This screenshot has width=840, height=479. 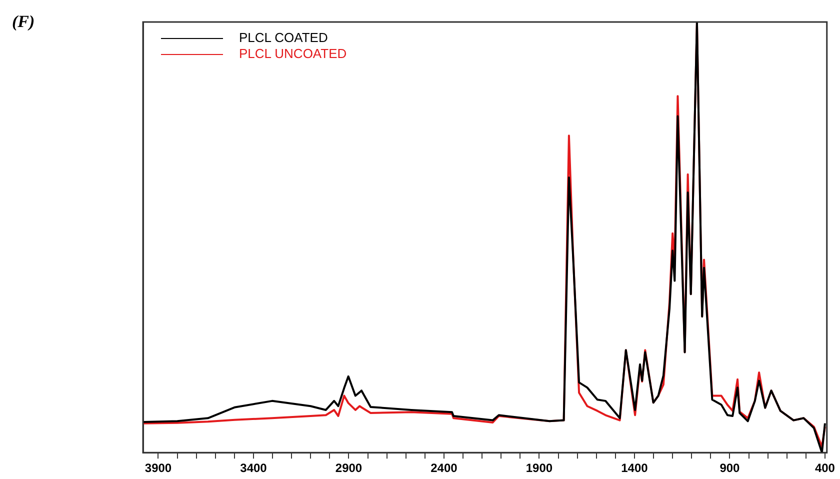 I want to click on chart-title: (F), so click(x=23, y=22).